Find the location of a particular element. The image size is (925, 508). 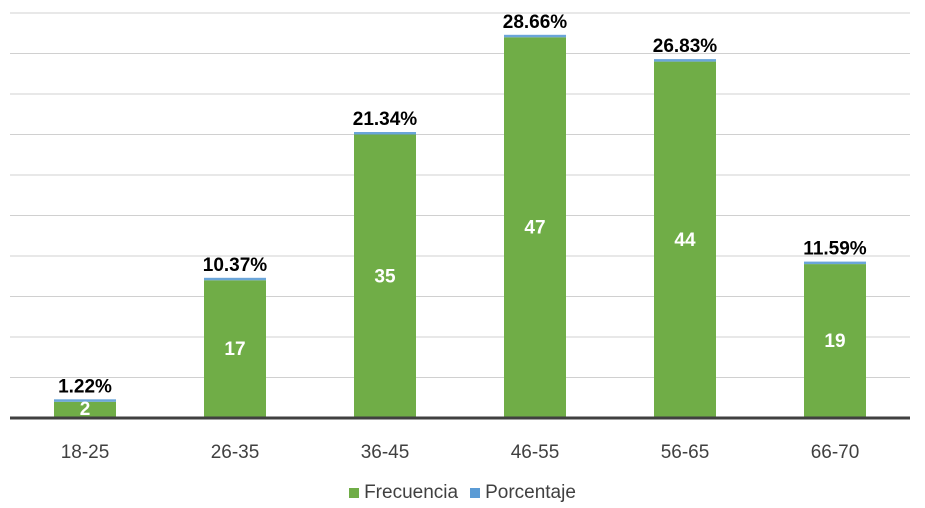

data-label-porcentaje: 1.22% is located at coordinates (85, 386).